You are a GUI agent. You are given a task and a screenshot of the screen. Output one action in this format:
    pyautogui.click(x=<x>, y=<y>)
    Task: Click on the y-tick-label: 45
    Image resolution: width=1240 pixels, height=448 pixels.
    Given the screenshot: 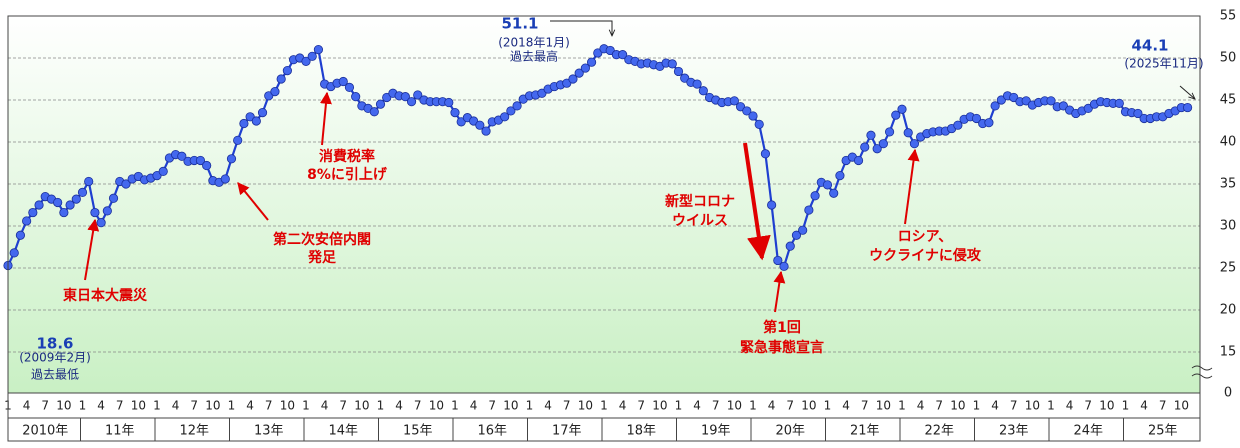 What is the action you would take?
    pyautogui.click(x=1228, y=100)
    